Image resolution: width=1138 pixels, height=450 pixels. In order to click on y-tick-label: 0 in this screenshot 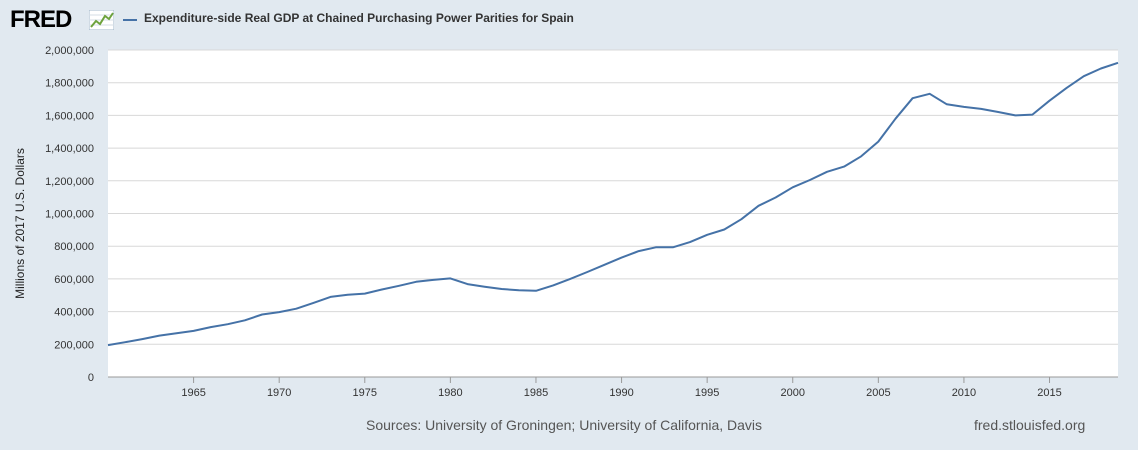, I will do `click(91, 378)`.